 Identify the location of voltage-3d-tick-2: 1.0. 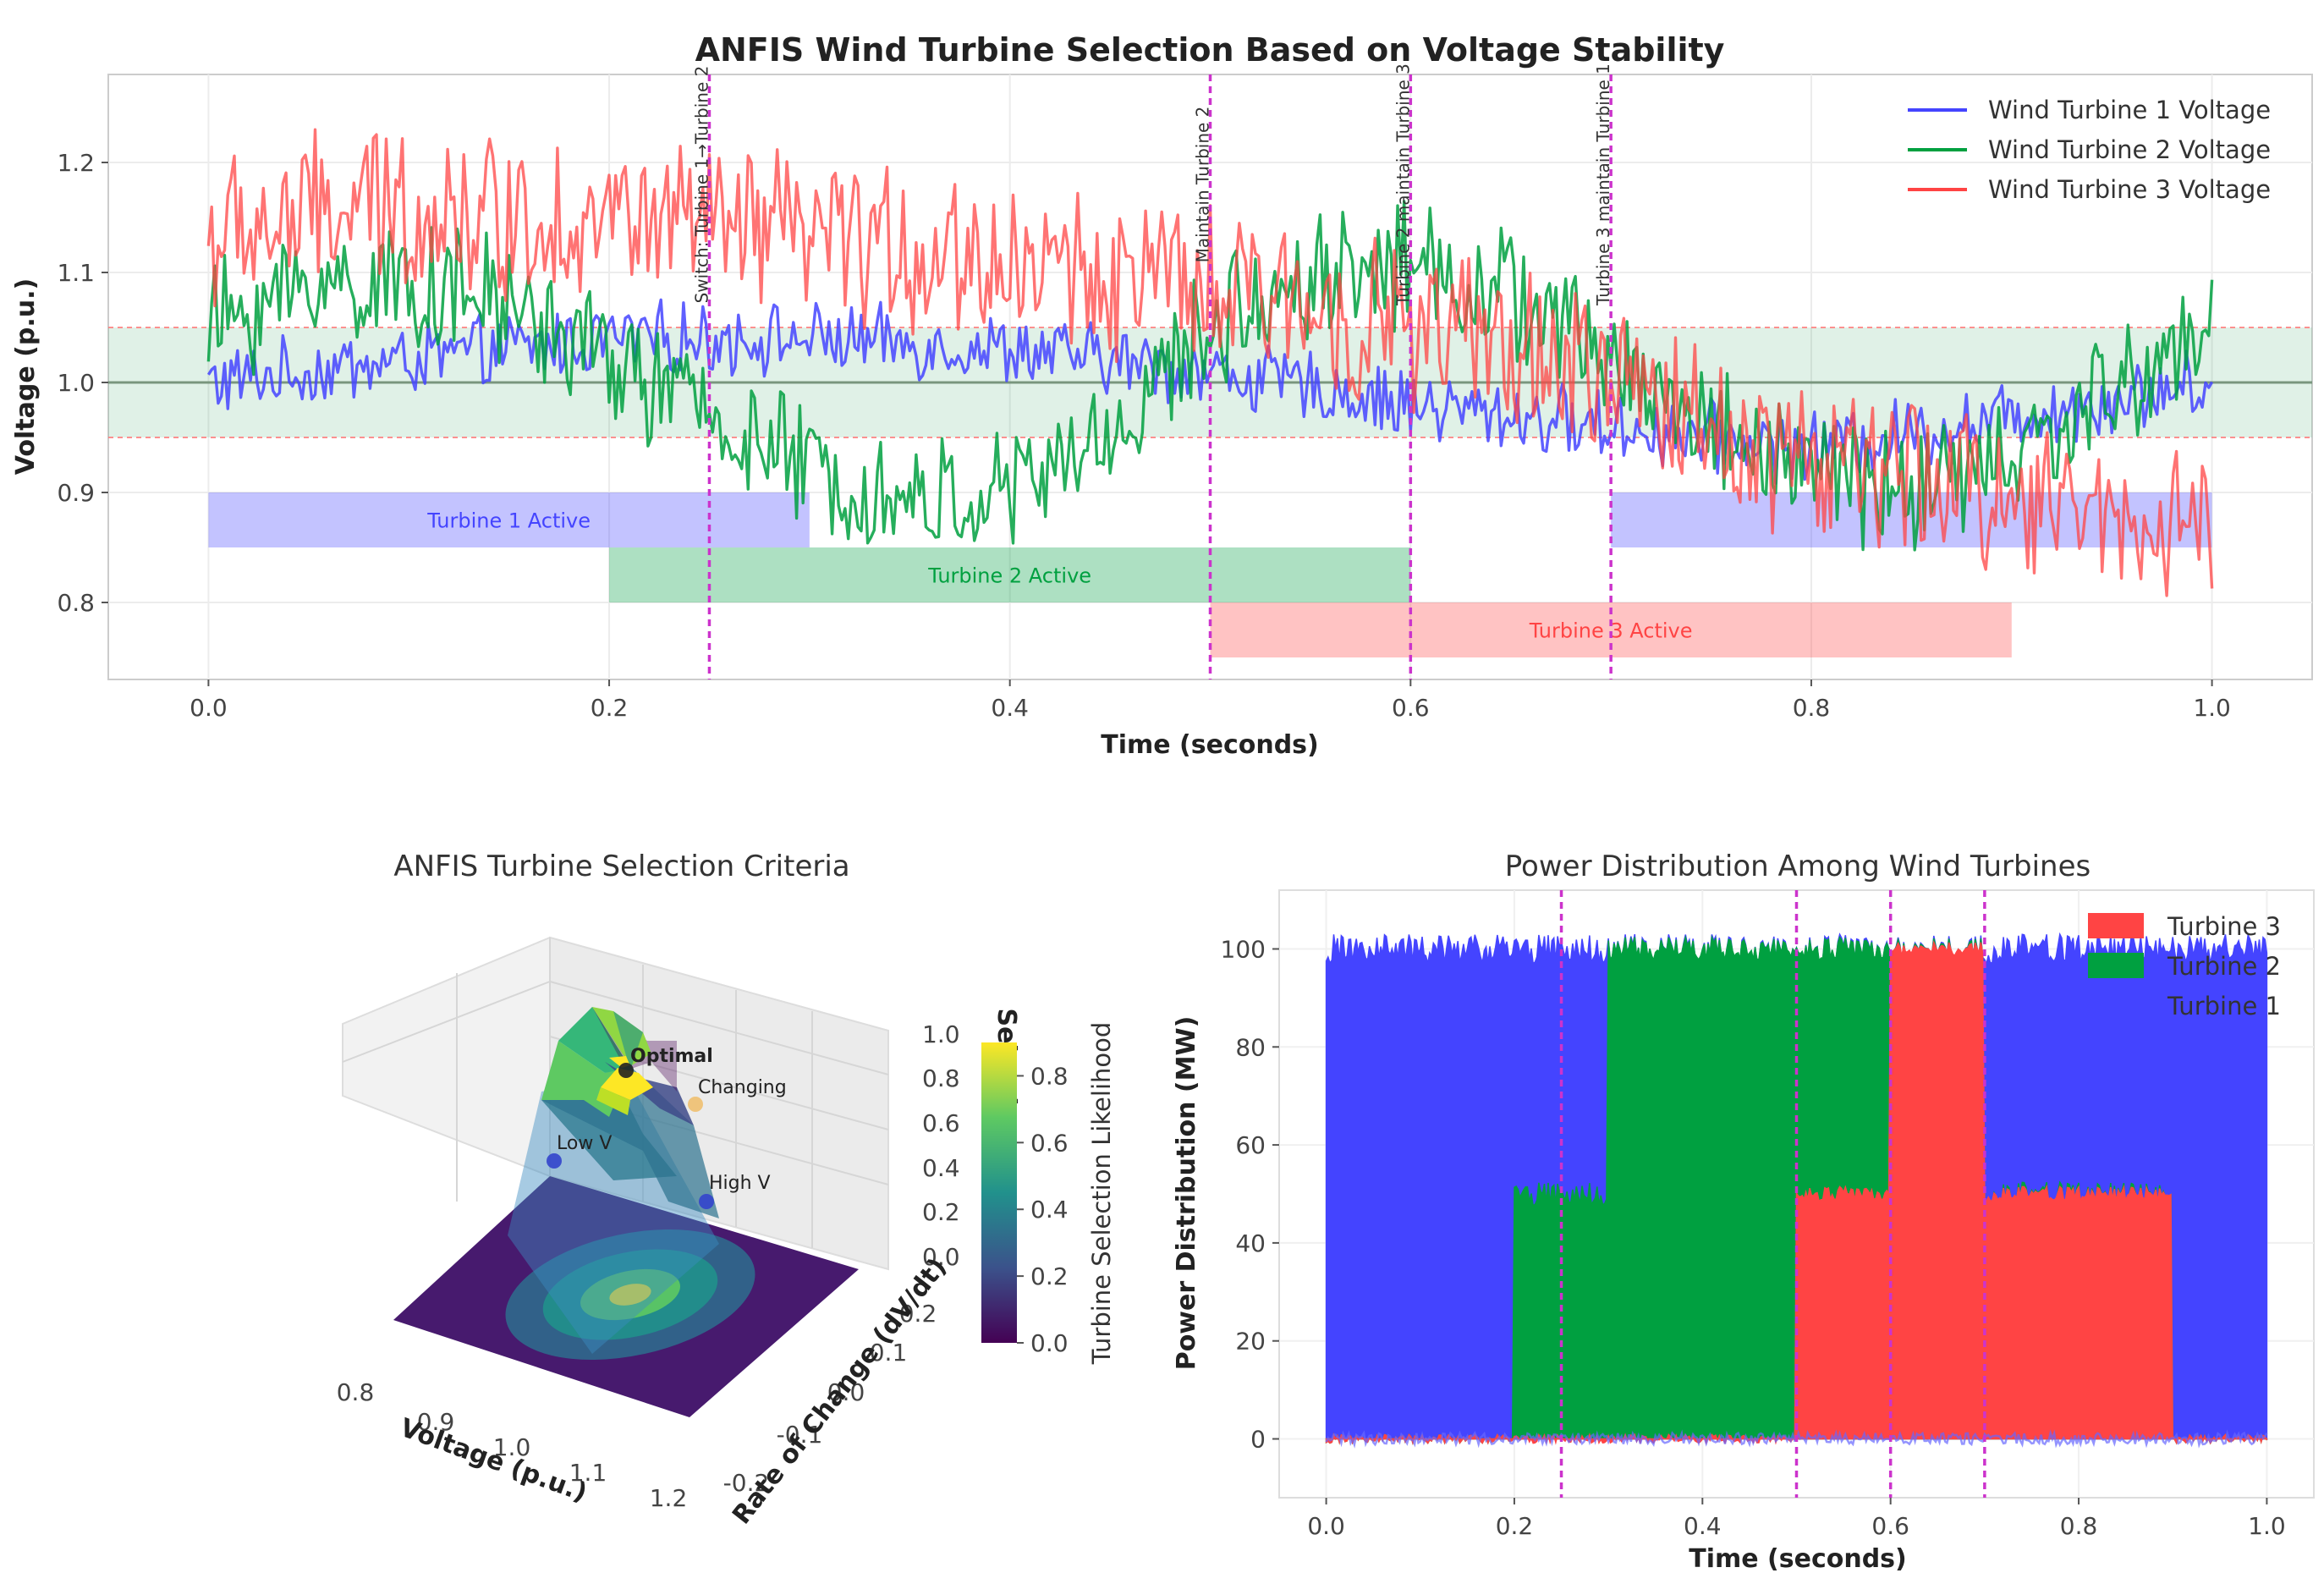
(512, 1447).